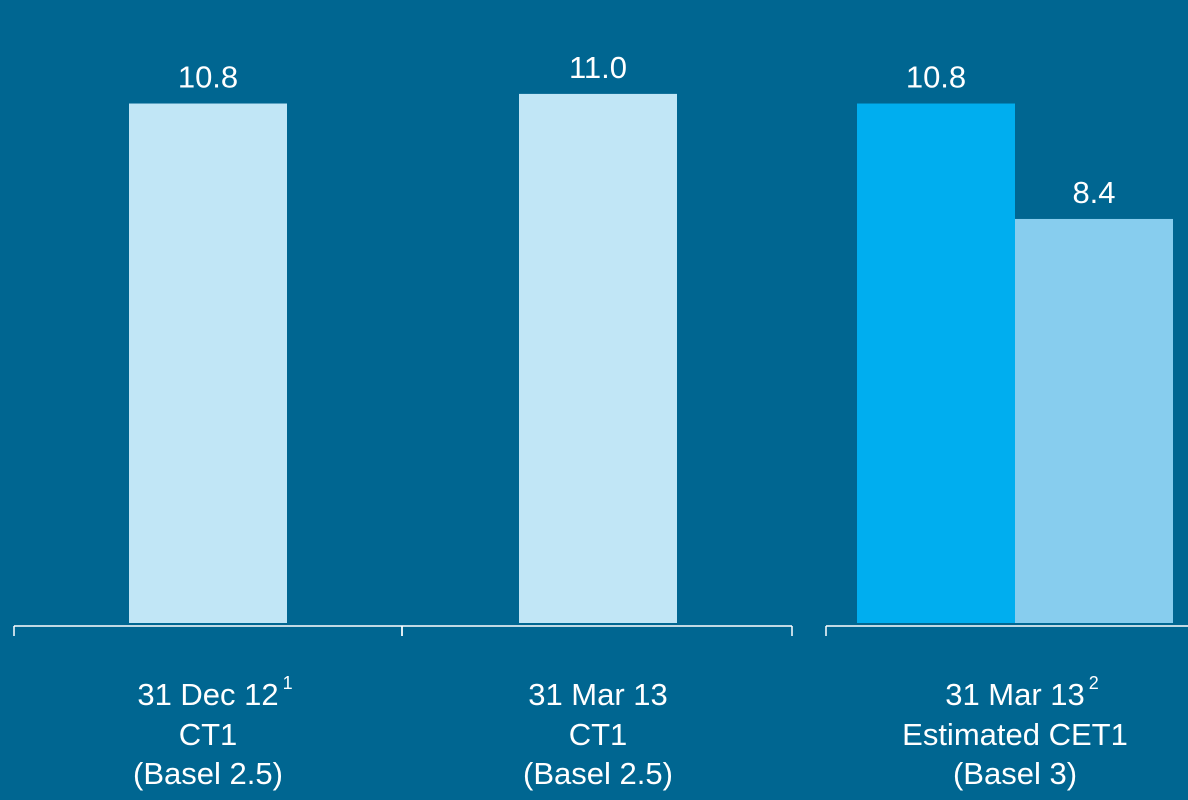 The image size is (1188, 800). What do you see at coordinates (288, 683) in the screenshot?
I see `footnote-marker: 1` at bounding box center [288, 683].